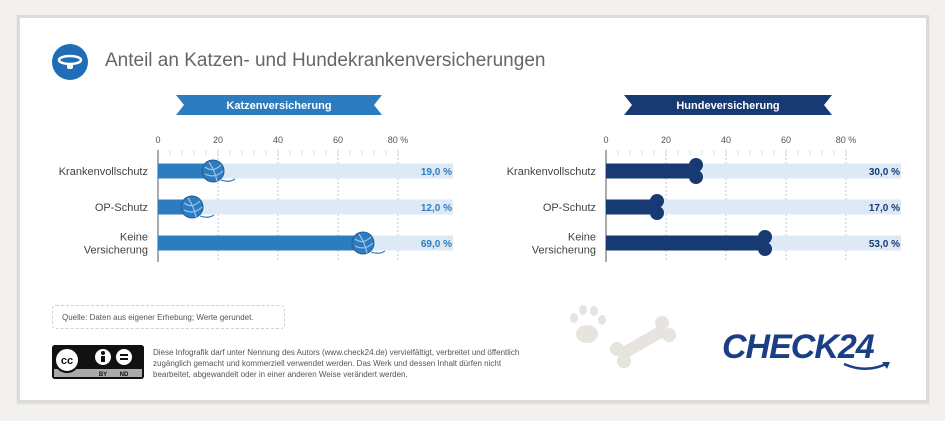 This screenshot has height=421, width=945. I want to click on by-label: BY, so click(103, 375).